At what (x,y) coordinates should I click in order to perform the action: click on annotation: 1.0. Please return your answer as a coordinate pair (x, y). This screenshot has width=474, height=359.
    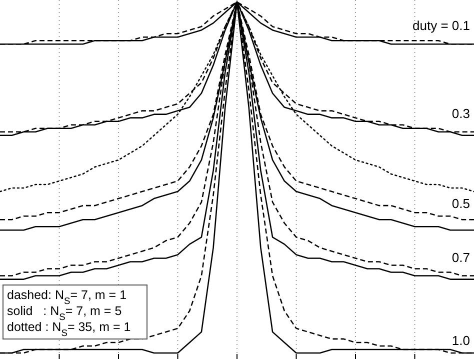
    Looking at the image, I should click on (461, 340).